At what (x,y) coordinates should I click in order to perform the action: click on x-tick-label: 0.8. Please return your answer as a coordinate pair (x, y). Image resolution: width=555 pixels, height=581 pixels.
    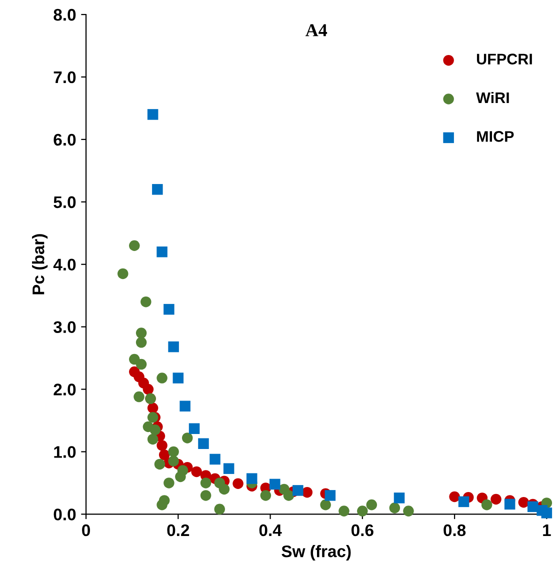
    Looking at the image, I should click on (455, 530).